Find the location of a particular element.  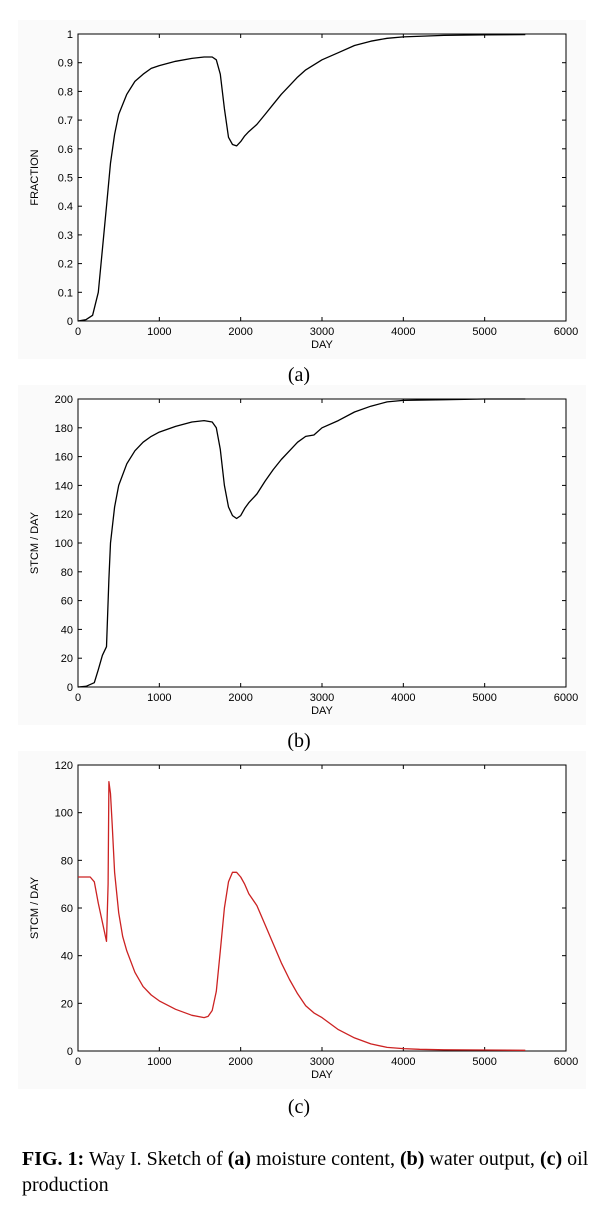

chart-b-ytick-label: 200 is located at coordinates (64, 400).